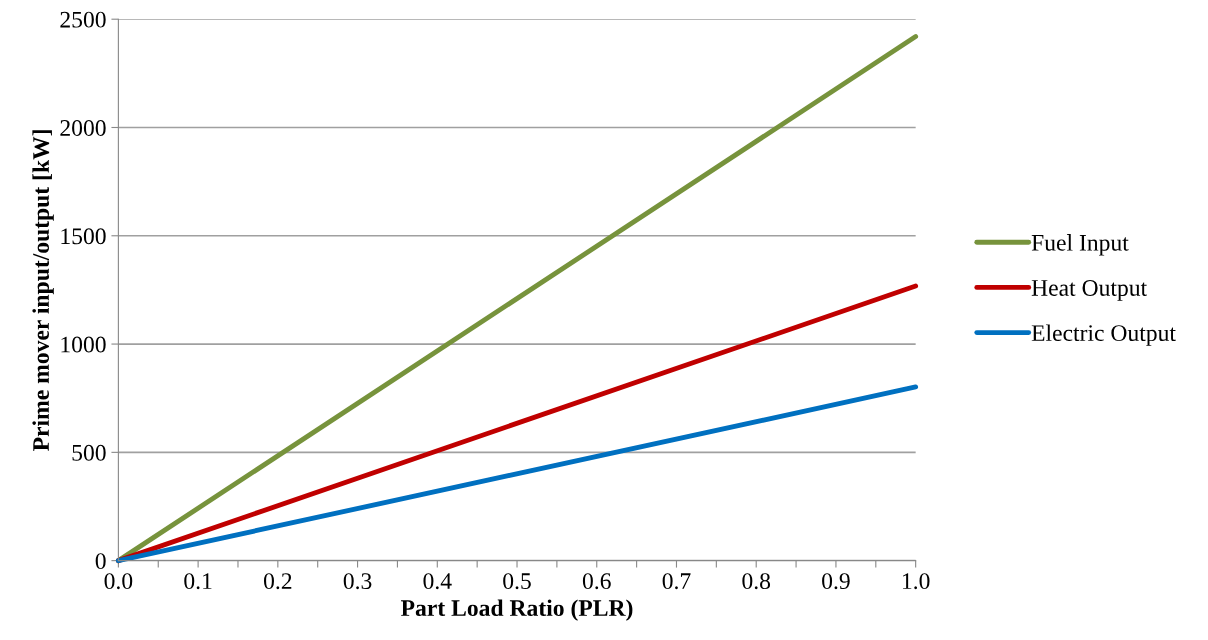  Describe the element at coordinates (517, 610) in the screenshot. I see `x-axis-title: Part Load Ratio (PLR)` at that location.